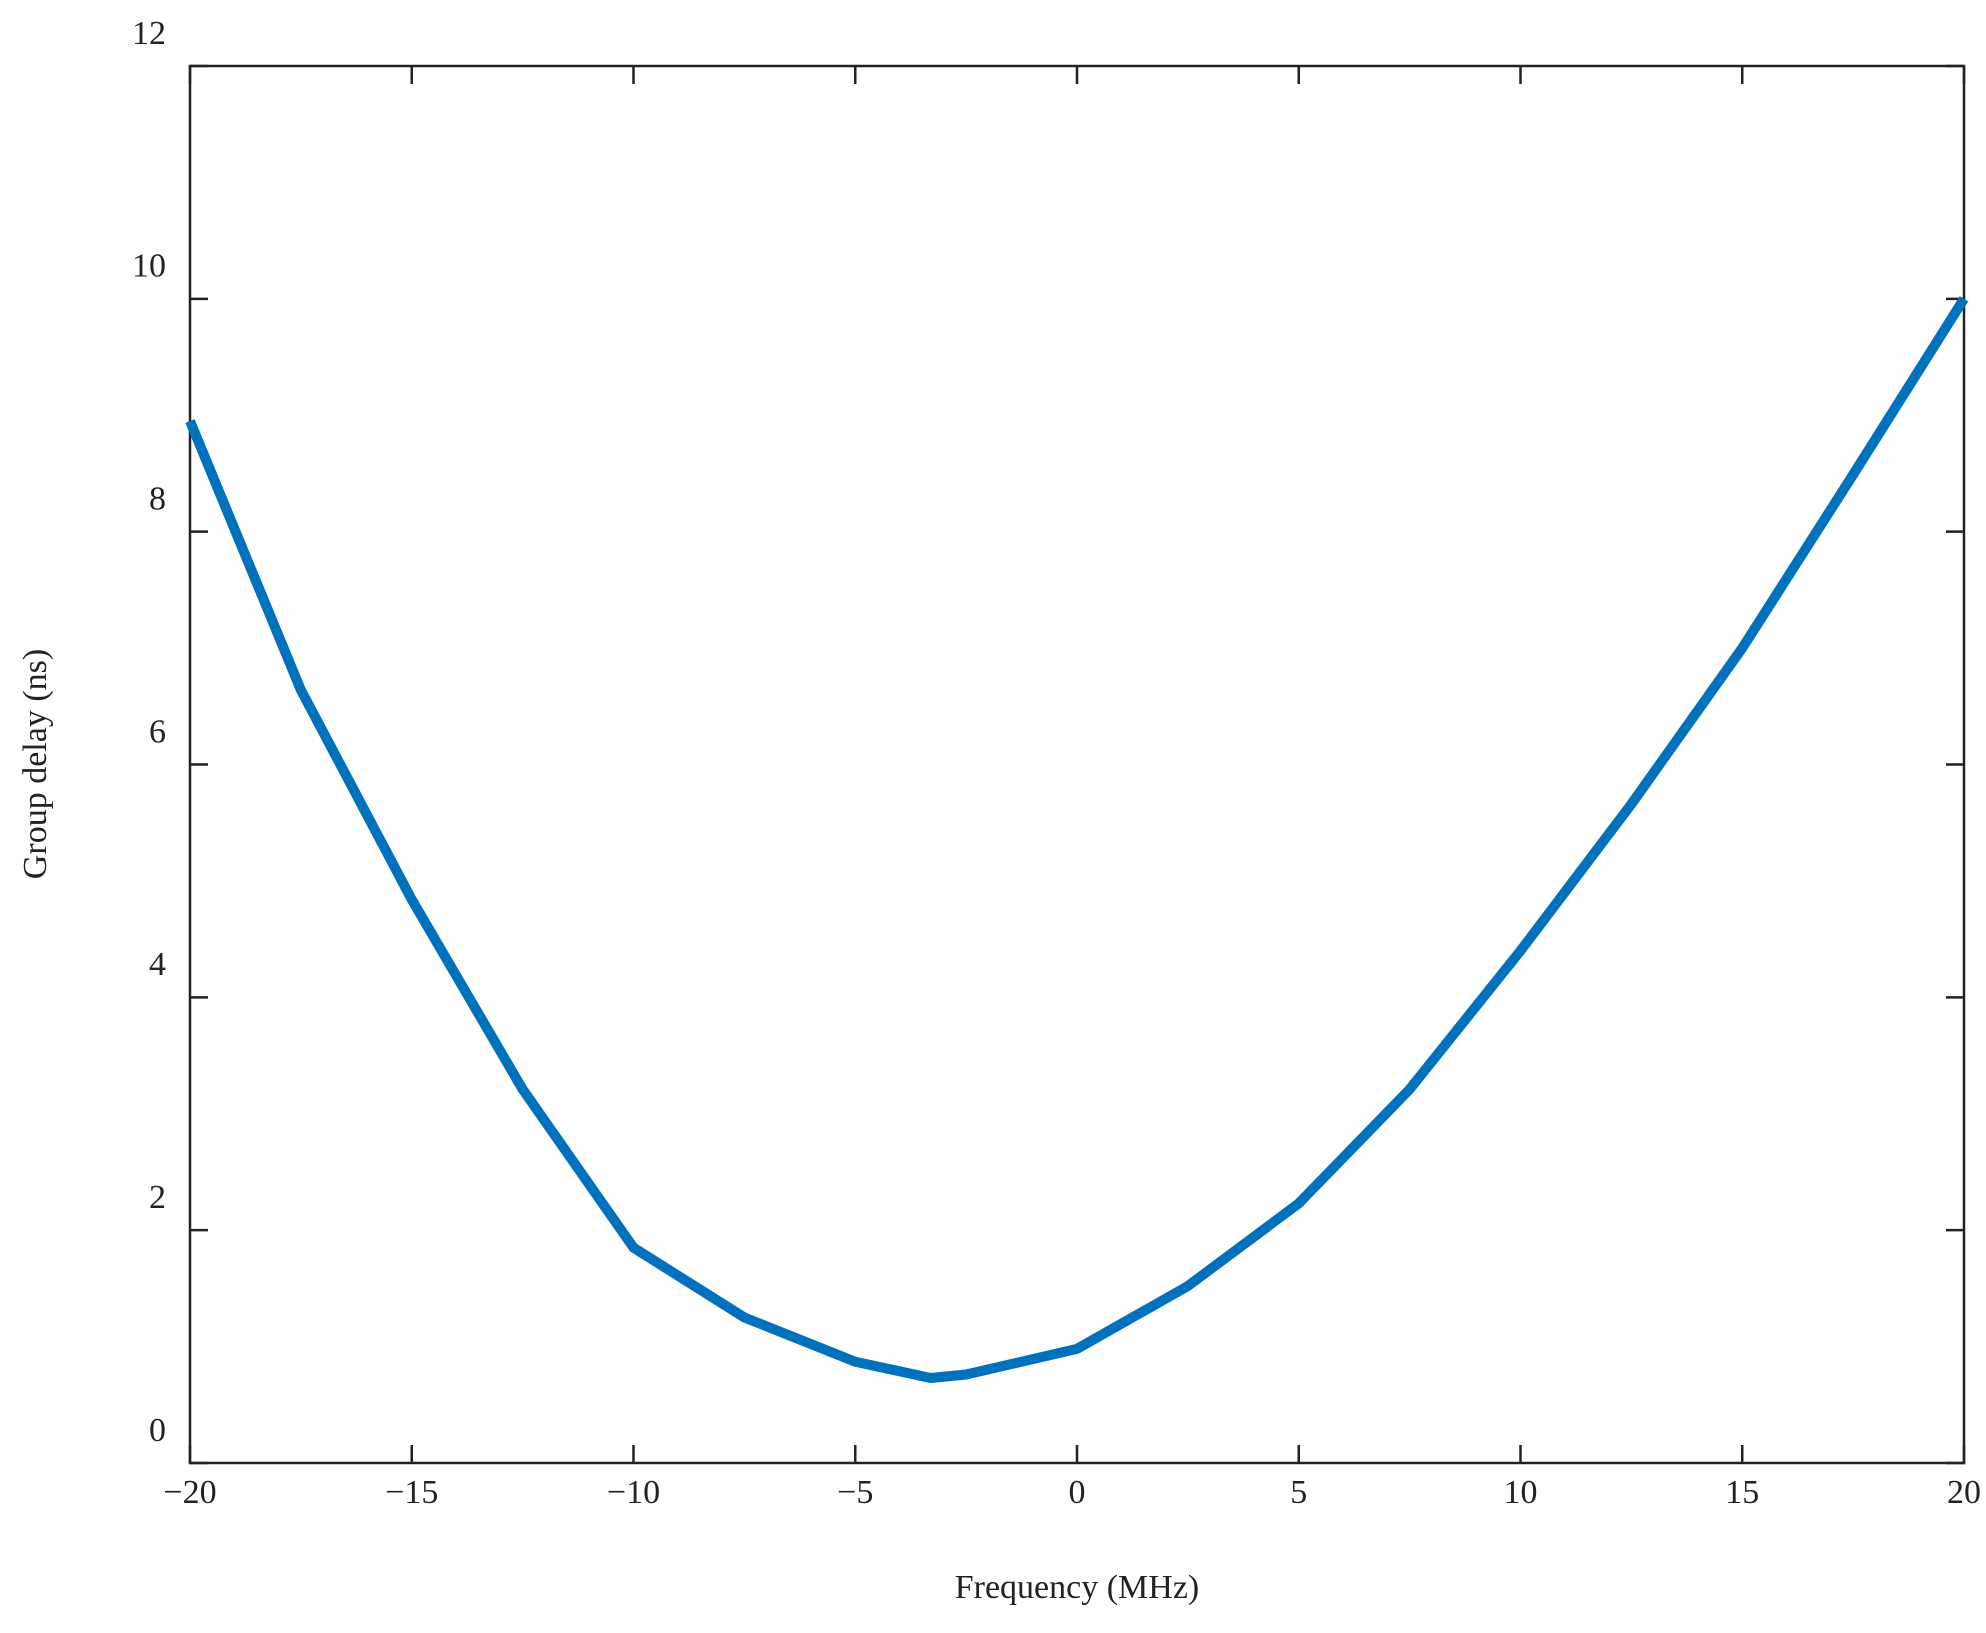 This screenshot has width=1986, height=1633. Describe the element at coordinates (1077, 1587) in the screenshot. I see `x-axis-label: Frequency (MHz)` at that location.